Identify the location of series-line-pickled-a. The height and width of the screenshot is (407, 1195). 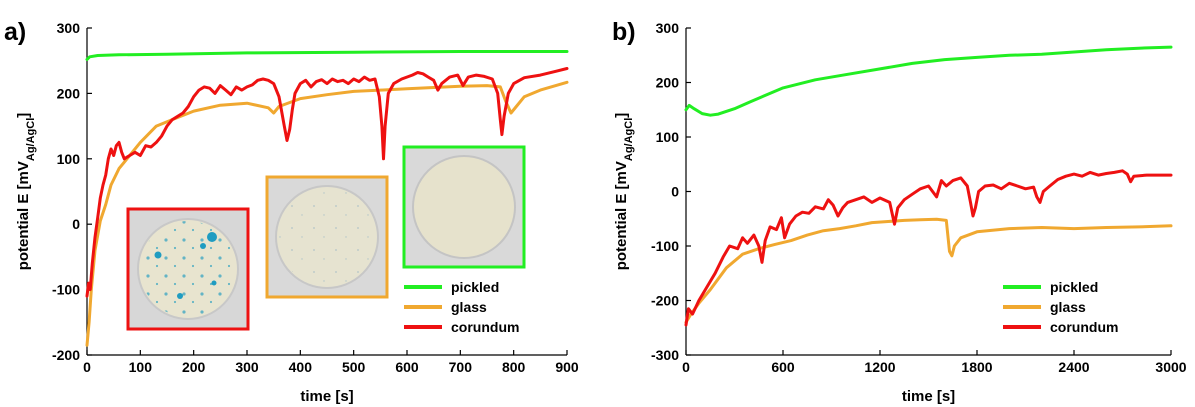
(327, 55).